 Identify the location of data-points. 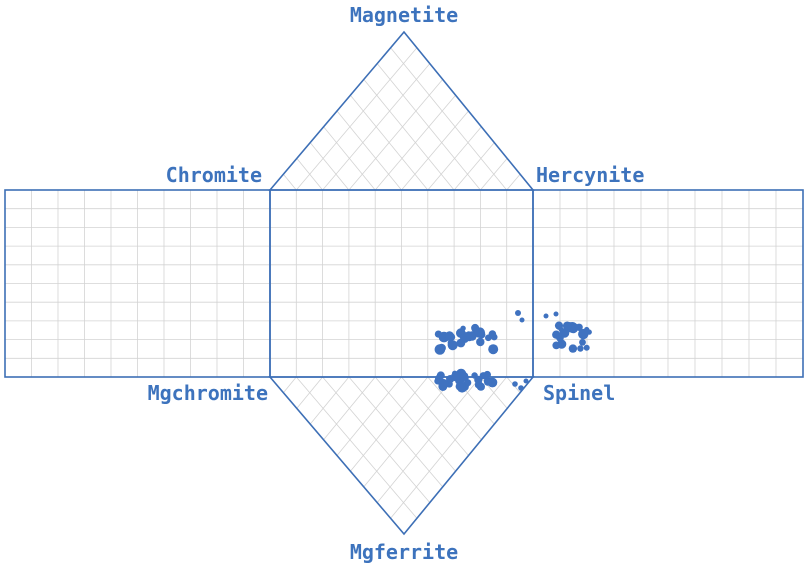
(513, 351).